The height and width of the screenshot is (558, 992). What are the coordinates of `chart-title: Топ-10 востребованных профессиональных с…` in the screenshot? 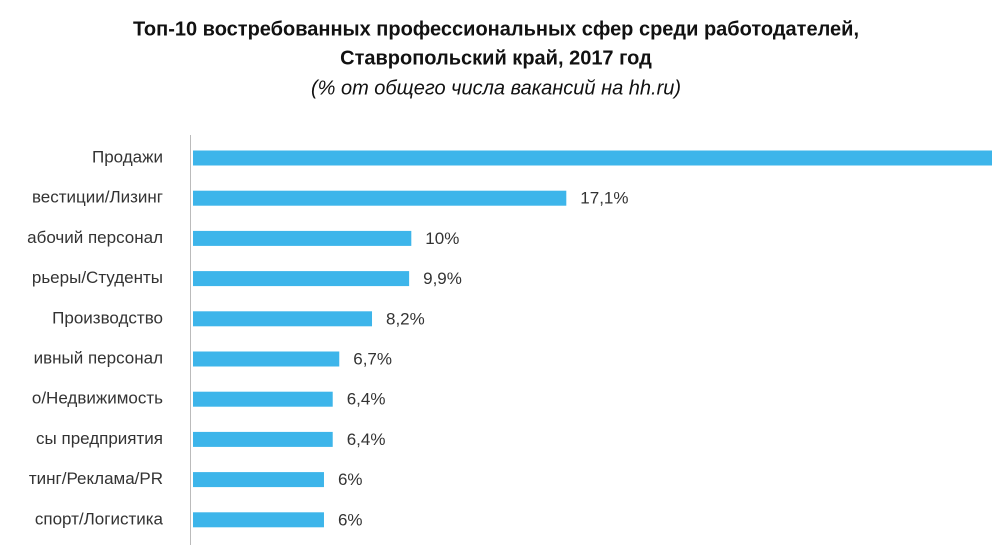 It's located at (496, 29).